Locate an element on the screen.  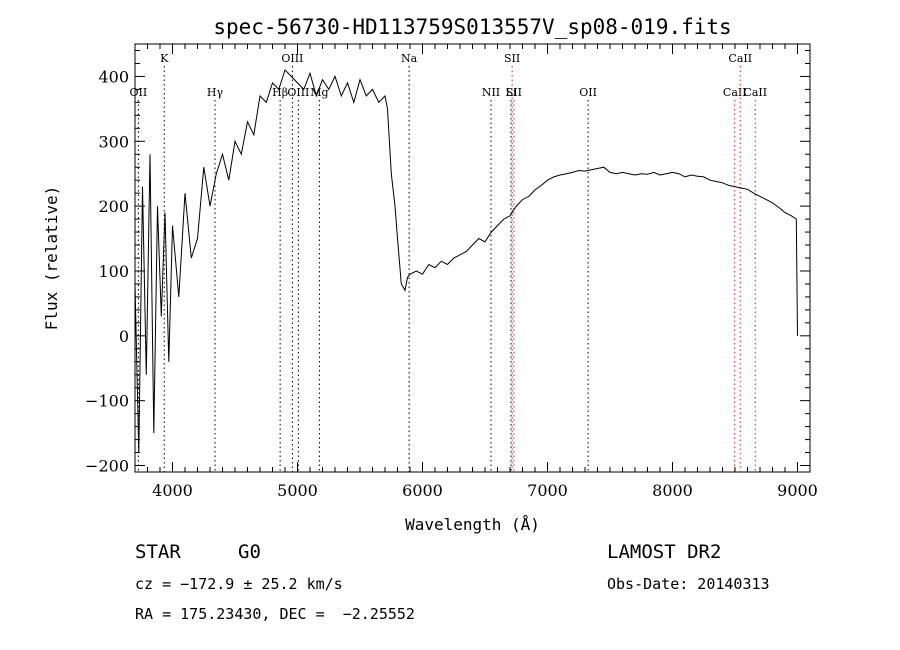
x-axis-label: Wavelength (Å) is located at coordinates (472, 524).